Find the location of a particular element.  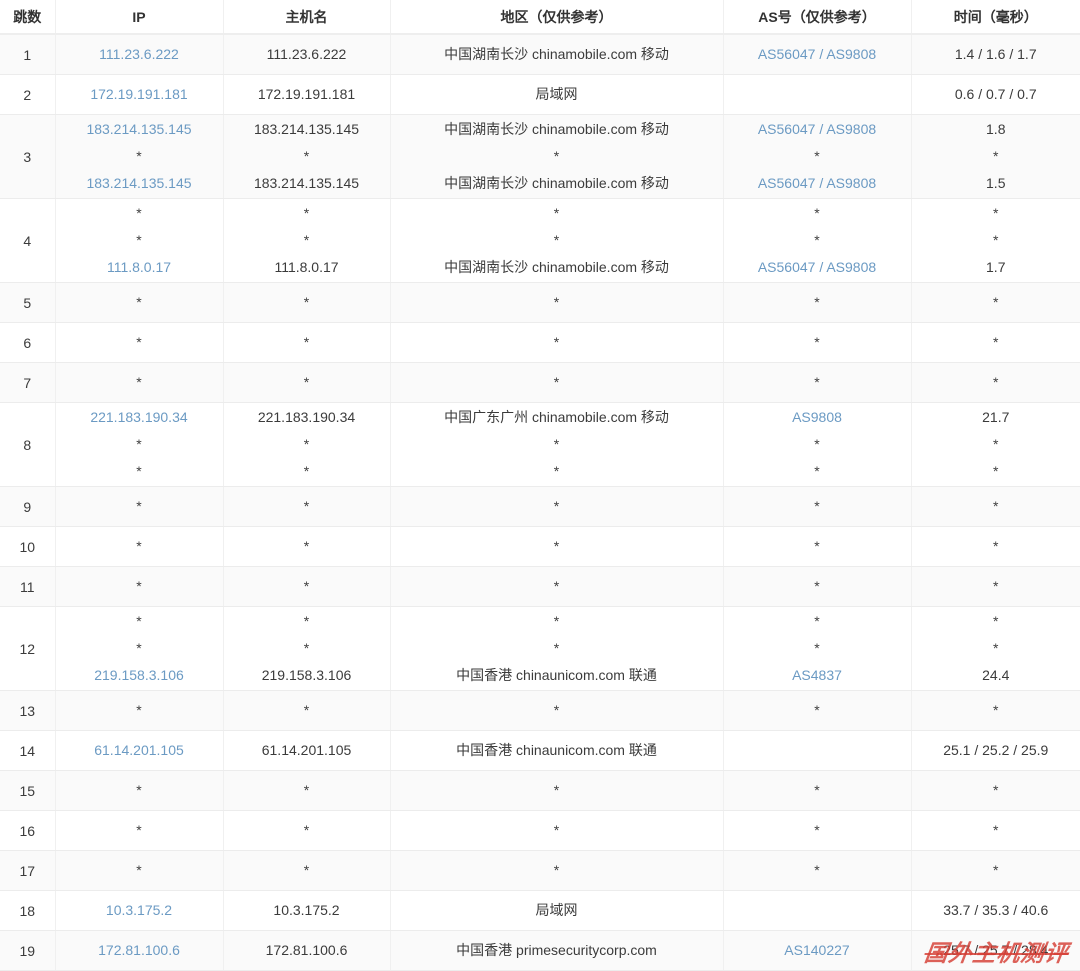

cell-line: 172.19.191.181 is located at coordinates (307, 94).